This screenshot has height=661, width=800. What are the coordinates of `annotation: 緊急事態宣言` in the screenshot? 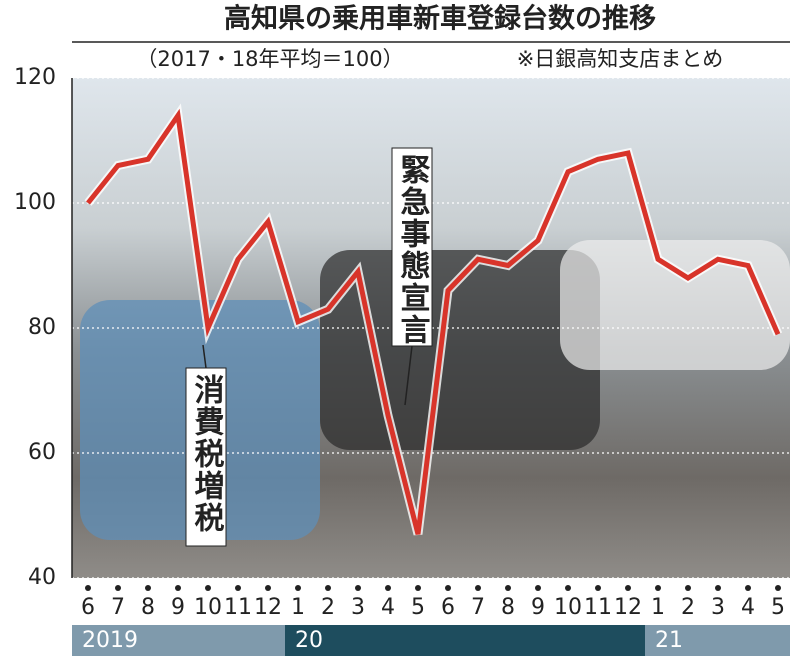 It's located at (413, 250).